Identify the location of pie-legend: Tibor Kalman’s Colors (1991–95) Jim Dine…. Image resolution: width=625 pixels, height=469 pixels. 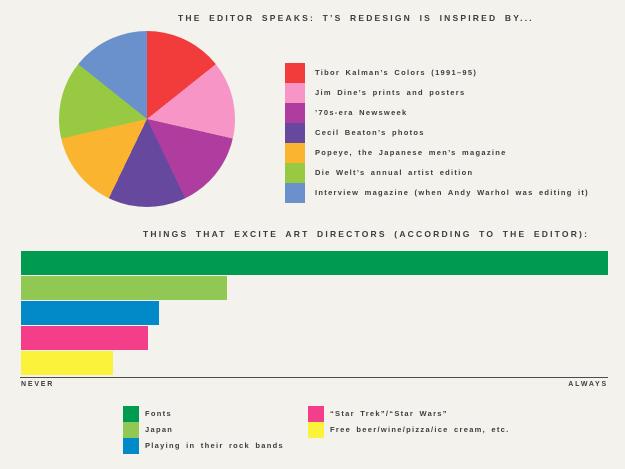
(437, 133).